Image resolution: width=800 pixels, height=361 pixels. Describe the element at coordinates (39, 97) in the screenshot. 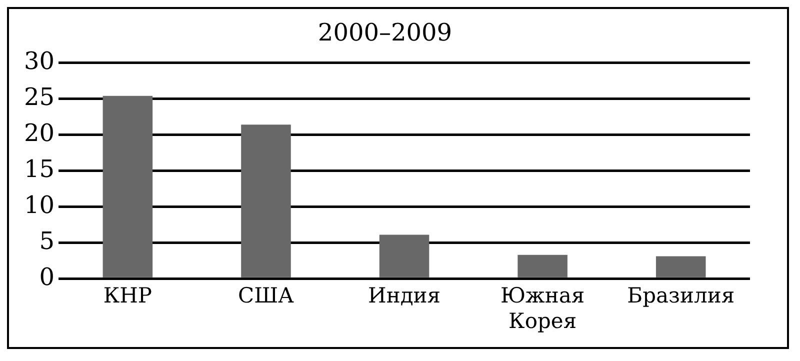

I see `y-tick-label: 25` at that location.